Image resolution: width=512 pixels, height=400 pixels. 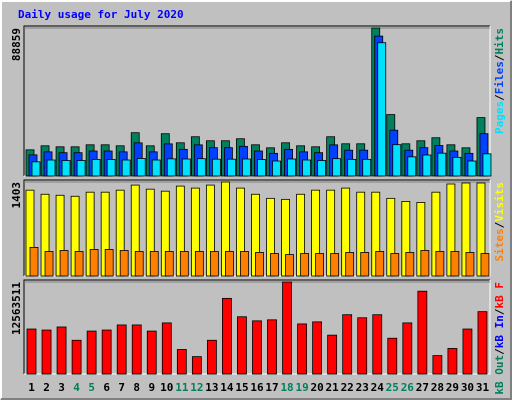 What do you see at coordinates (16, 195) in the screenshot?
I see `y-tick-label: 1403` at bounding box center [16, 195].